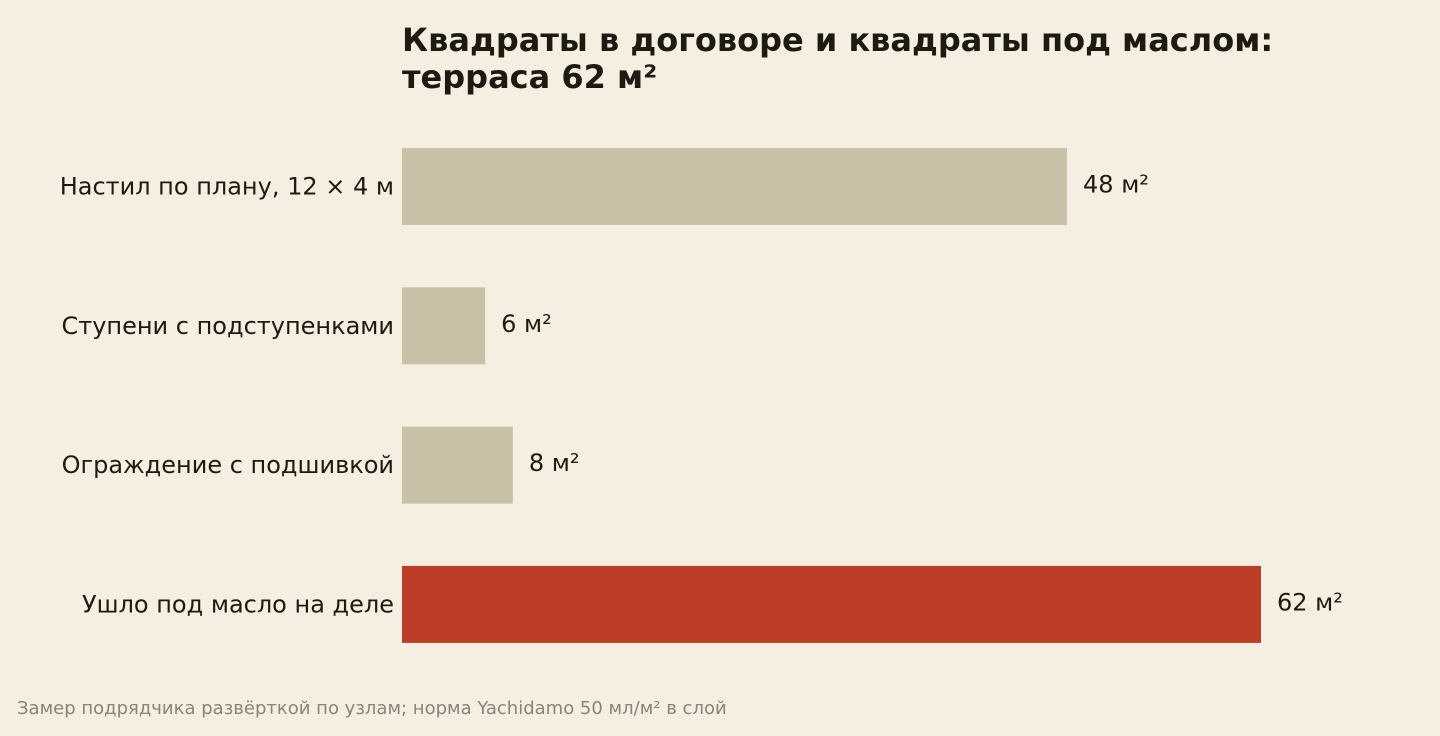 This screenshot has width=1440, height=736. Describe the element at coordinates (526, 324) in the screenshot. I see `value-label-2: 6 м²` at that location.